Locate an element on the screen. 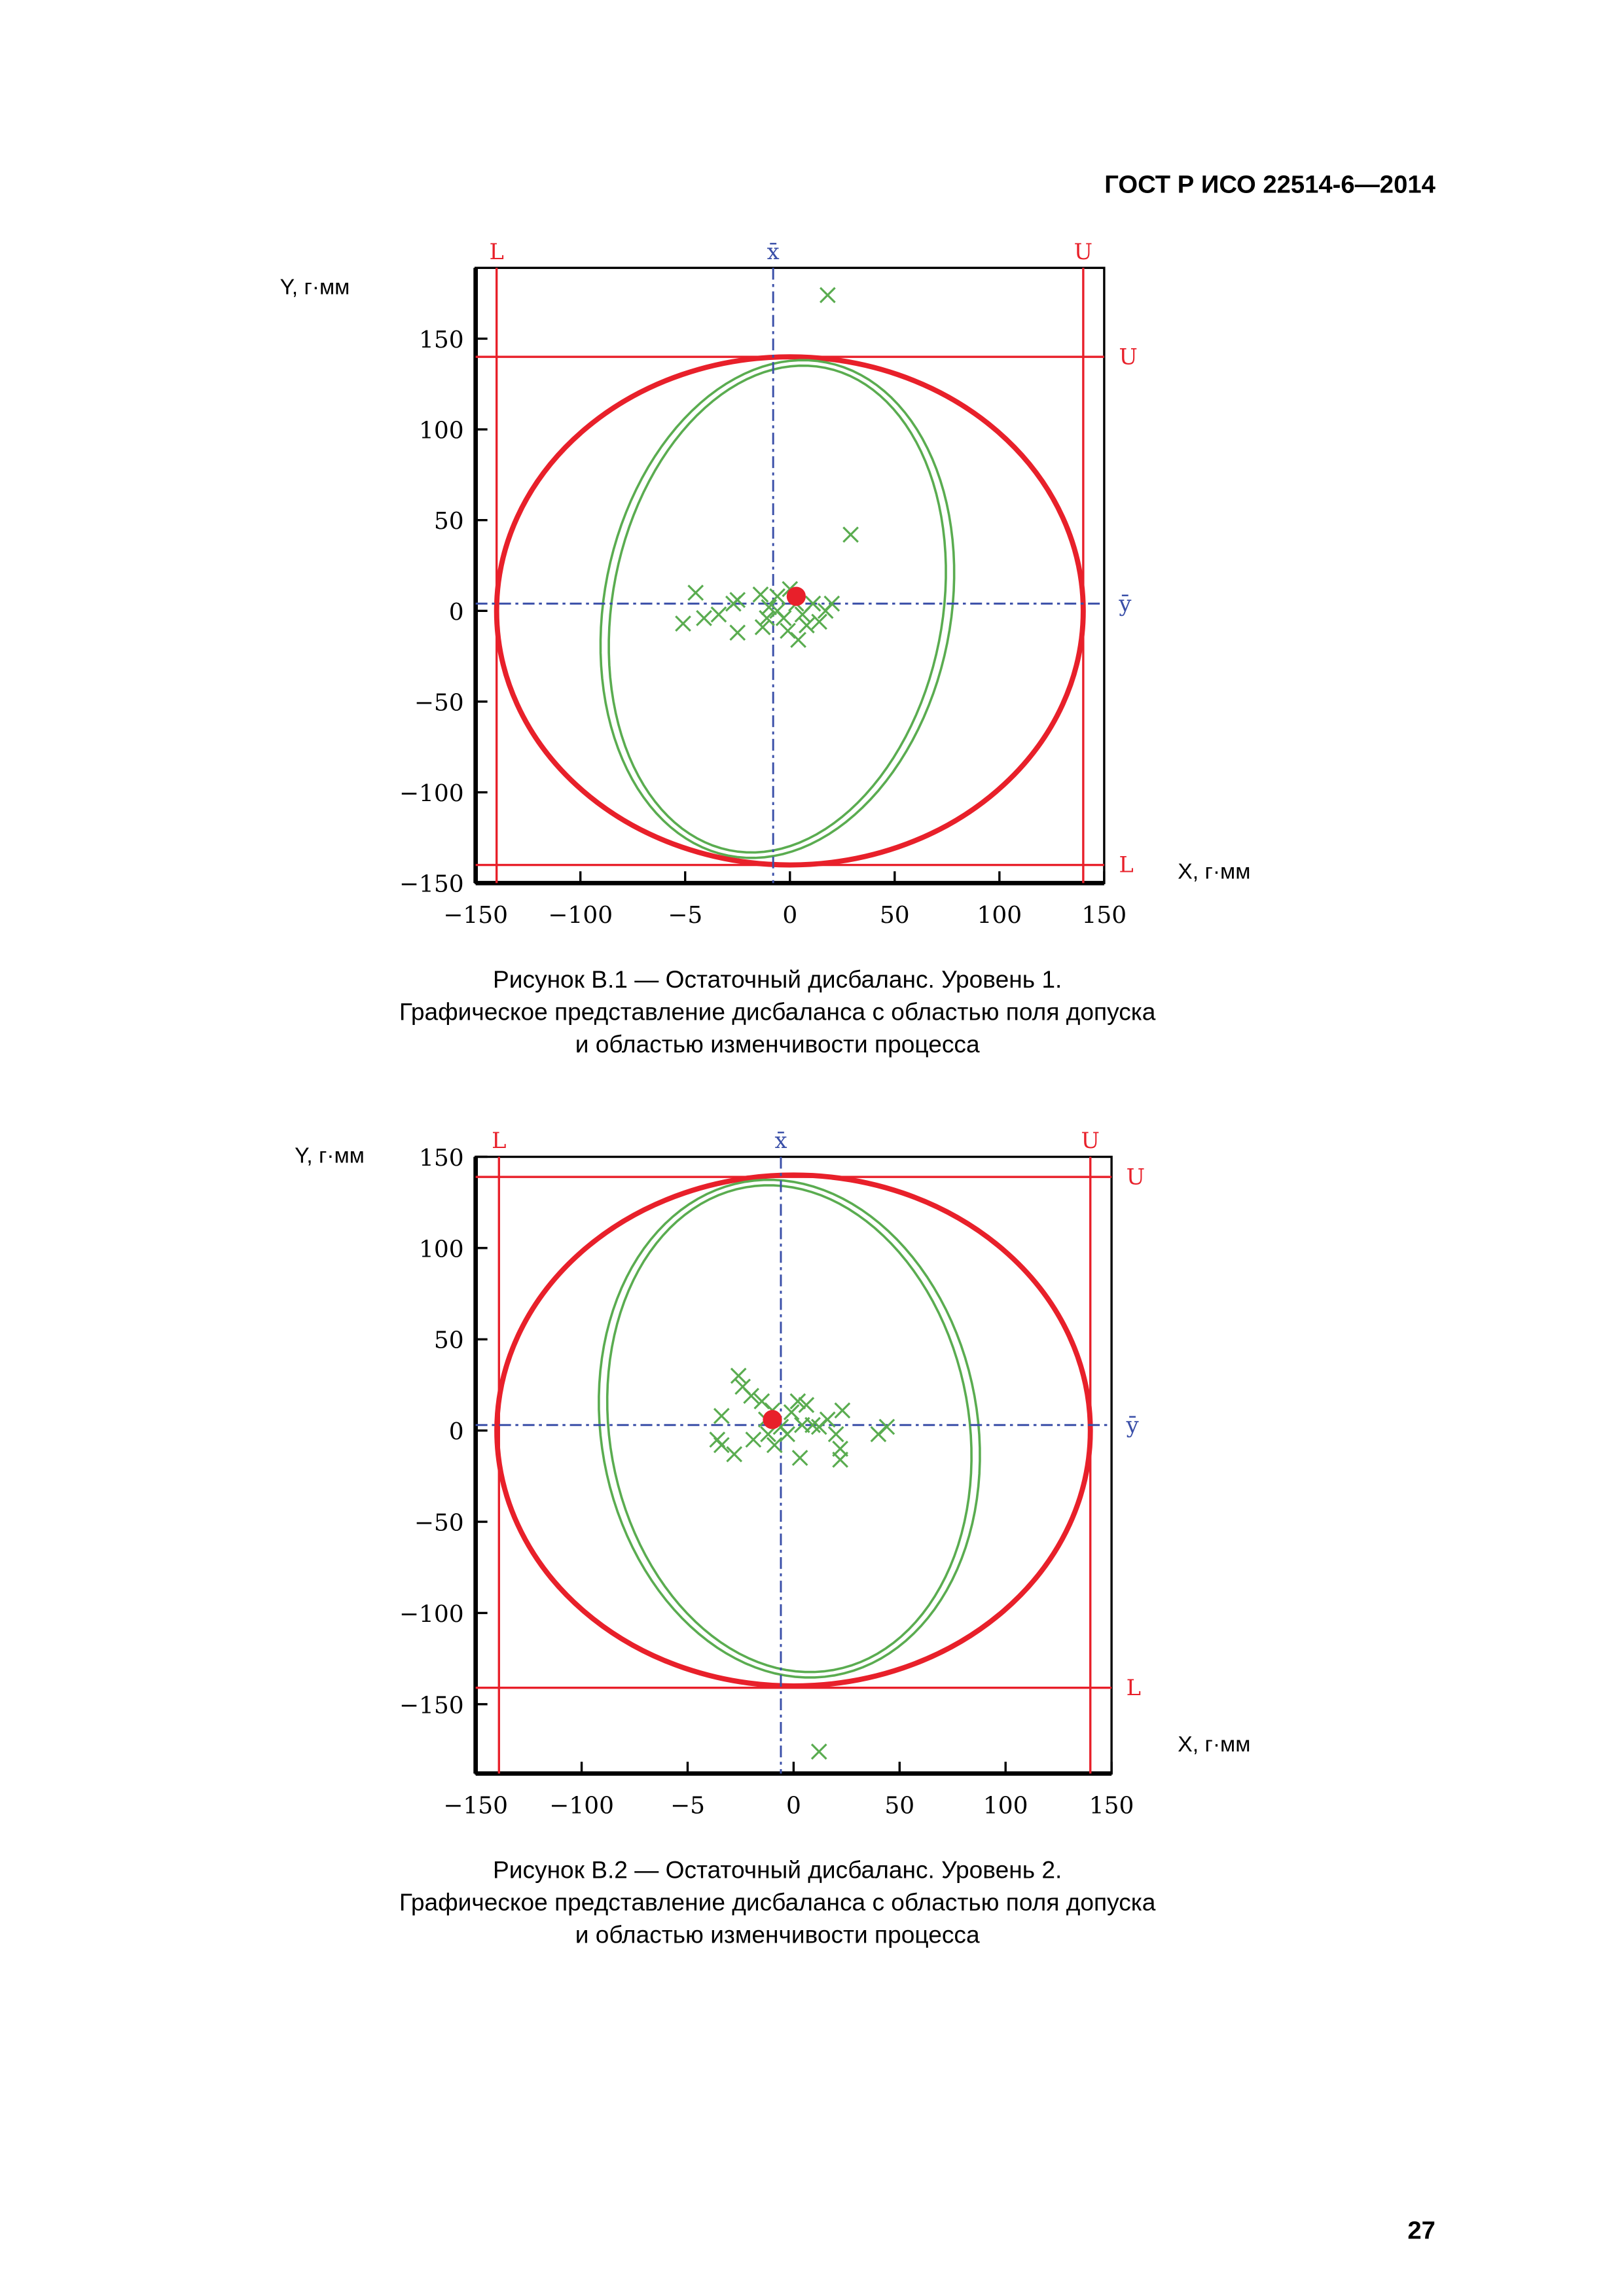 The height and width of the screenshot is (2296, 1624). header-title: ГОСТ Р ИСО 22514-6—2014 is located at coordinates (1269, 185).